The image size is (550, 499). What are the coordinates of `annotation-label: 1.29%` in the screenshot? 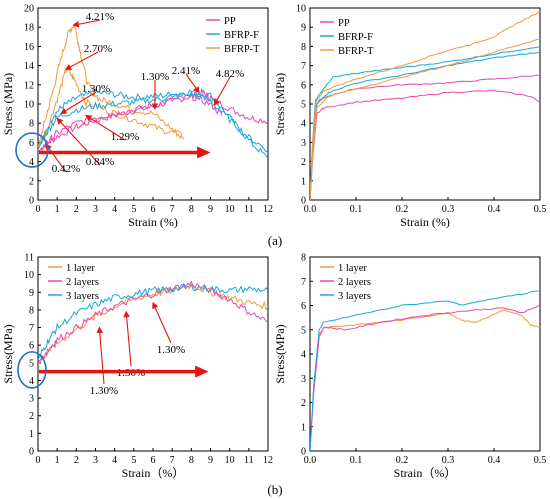 It's located at (125, 137).